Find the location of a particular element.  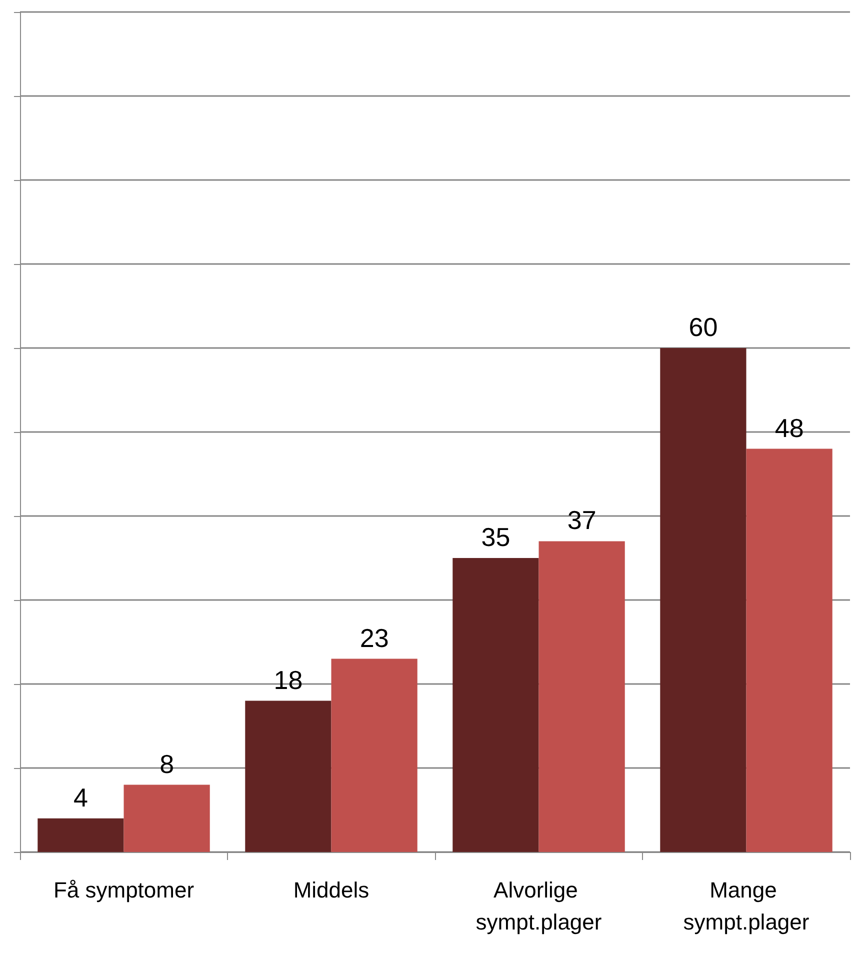

data-label: 60 is located at coordinates (703, 327).